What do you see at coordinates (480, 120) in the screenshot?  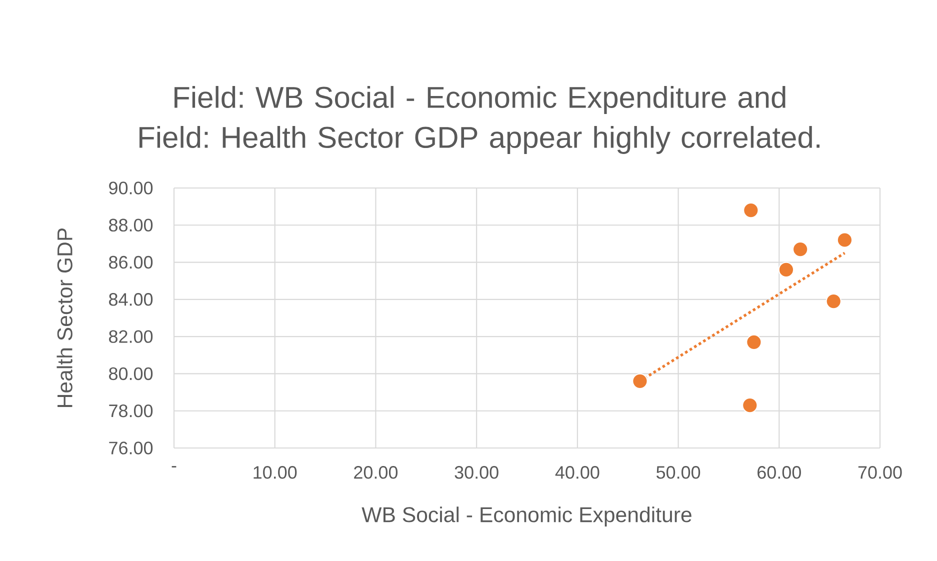 I see `chart-title: Field: WB Social - Economic Expenditure and Field: Health Sector GDP appear highly correlated.` at bounding box center [480, 120].